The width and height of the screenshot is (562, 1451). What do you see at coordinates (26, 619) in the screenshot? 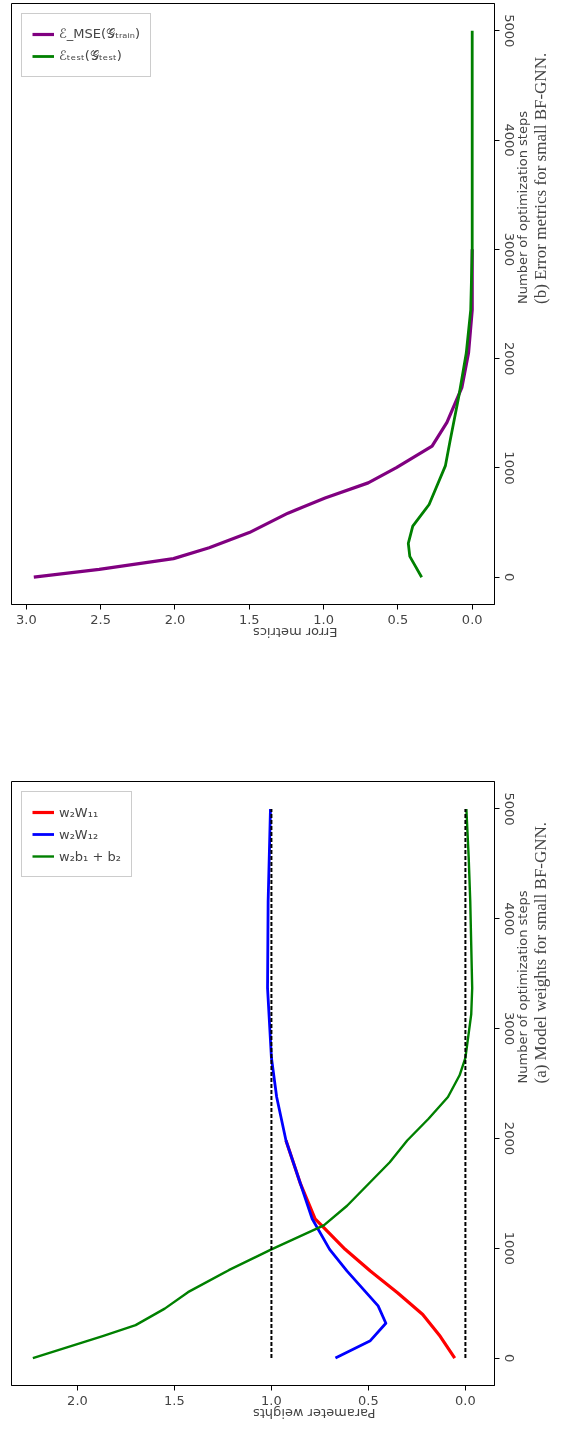
I see `x-tick-label: 3.0` at bounding box center [26, 619].